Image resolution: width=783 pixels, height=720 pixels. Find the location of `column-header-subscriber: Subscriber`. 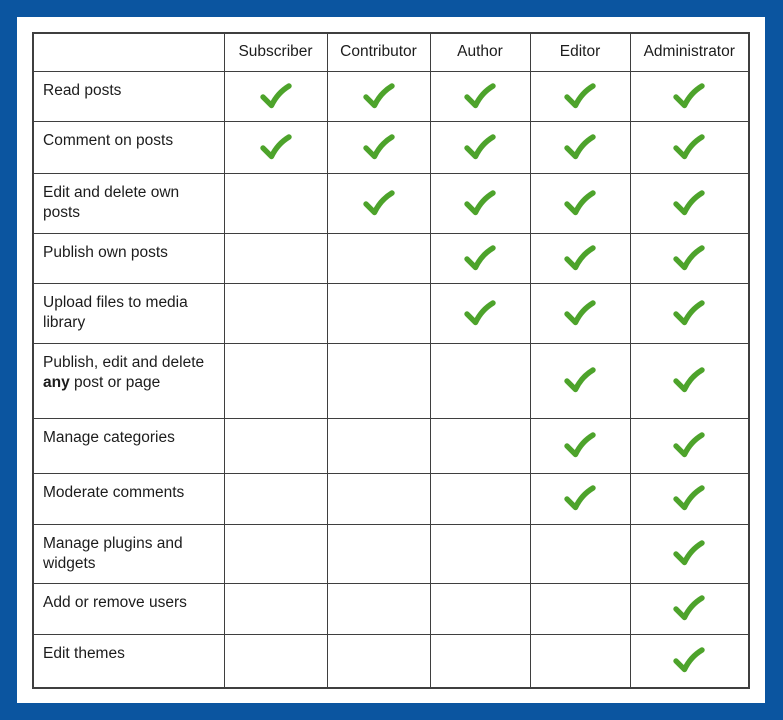

column-header-subscriber: Subscriber is located at coordinates (275, 52).